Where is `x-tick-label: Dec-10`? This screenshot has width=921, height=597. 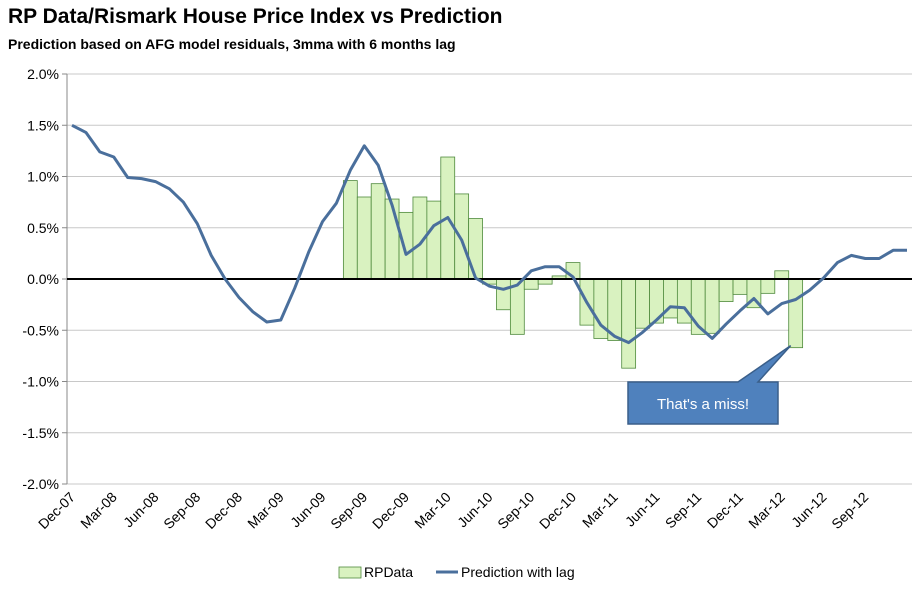 x-tick-label: Dec-10 is located at coordinates (557, 510).